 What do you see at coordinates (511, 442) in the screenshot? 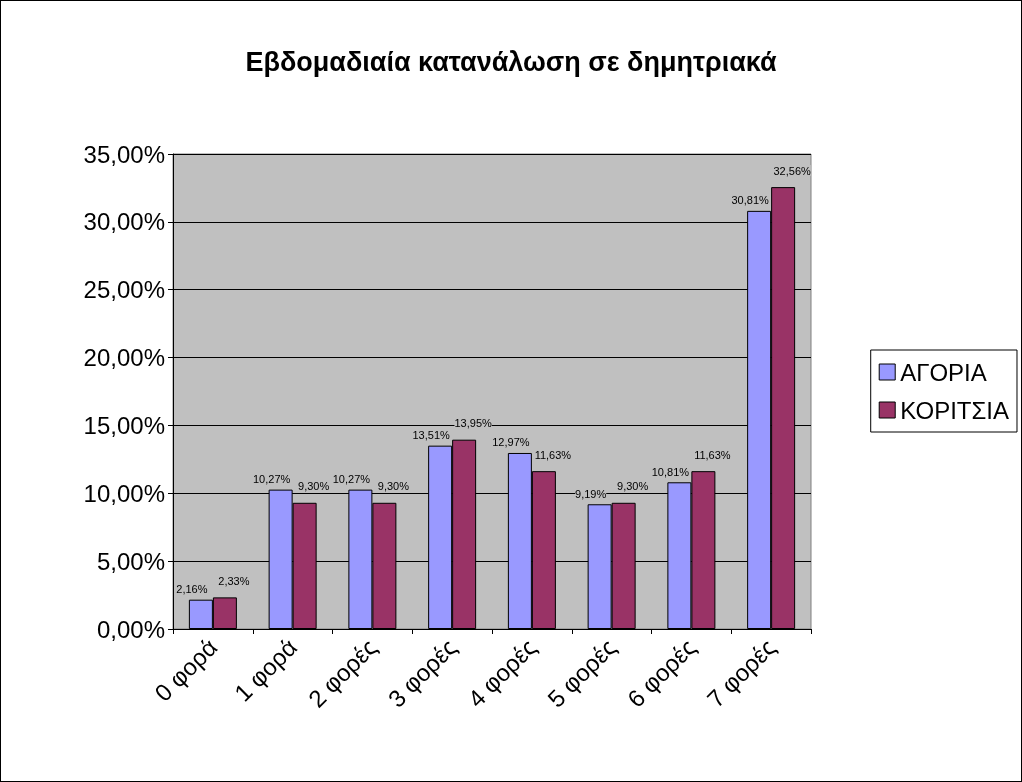
I see `data-label: 12,97%` at bounding box center [511, 442].